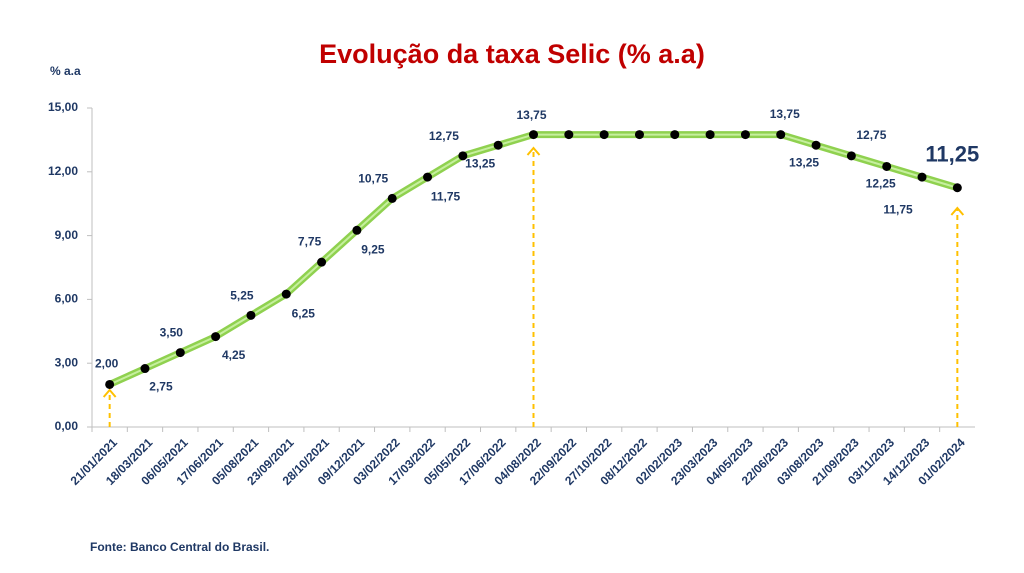 Image resolution: width=1024 pixels, height=573 pixels. Describe the element at coordinates (242, 296) in the screenshot. I see `data-label: 5,25` at that location.